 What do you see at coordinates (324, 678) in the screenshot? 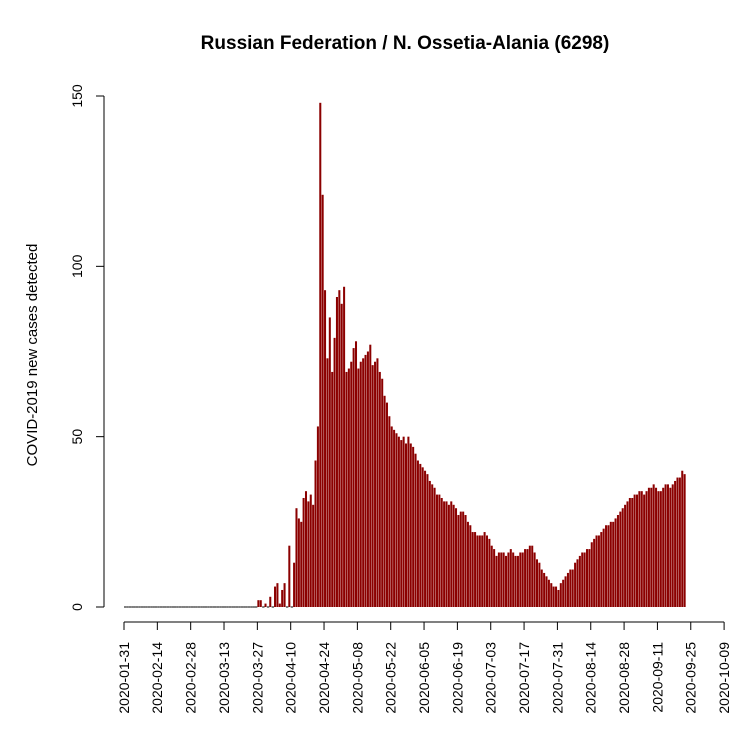
I see `x-tick-label: 2020-04-24` at bounding box center [324, 678].